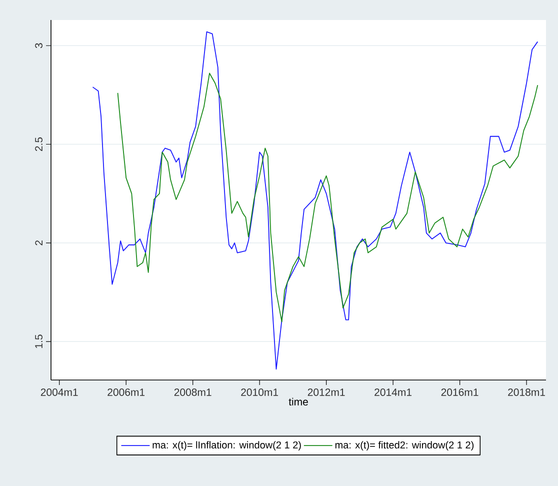 This screenshot has height=486, width=558. What do you see at coordinates (459, 392) in the screenshot?
I see `x-tick-label: 2016m1` at bounding box center [459, 392].